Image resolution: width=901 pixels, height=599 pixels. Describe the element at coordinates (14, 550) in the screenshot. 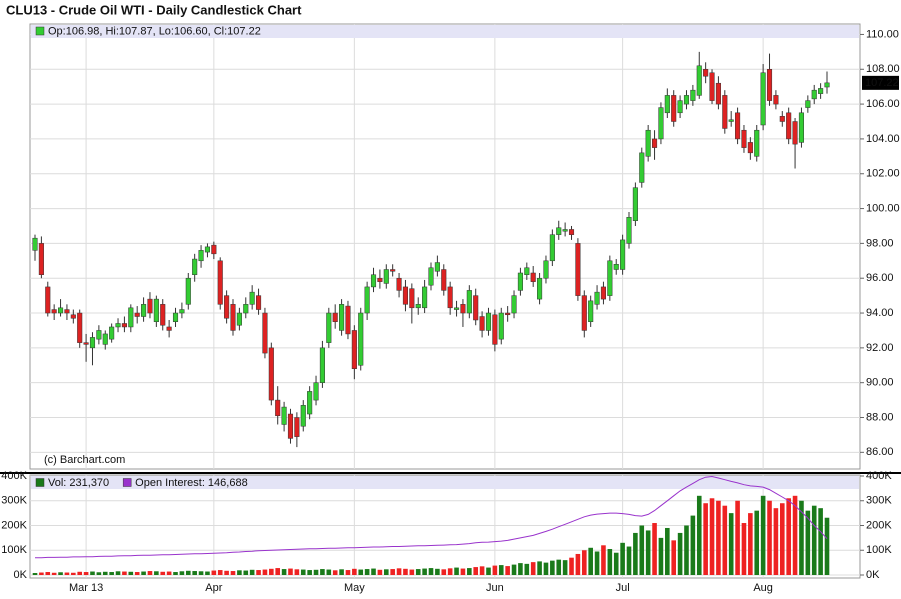

I see `y-tick-label: 100K` at that location.